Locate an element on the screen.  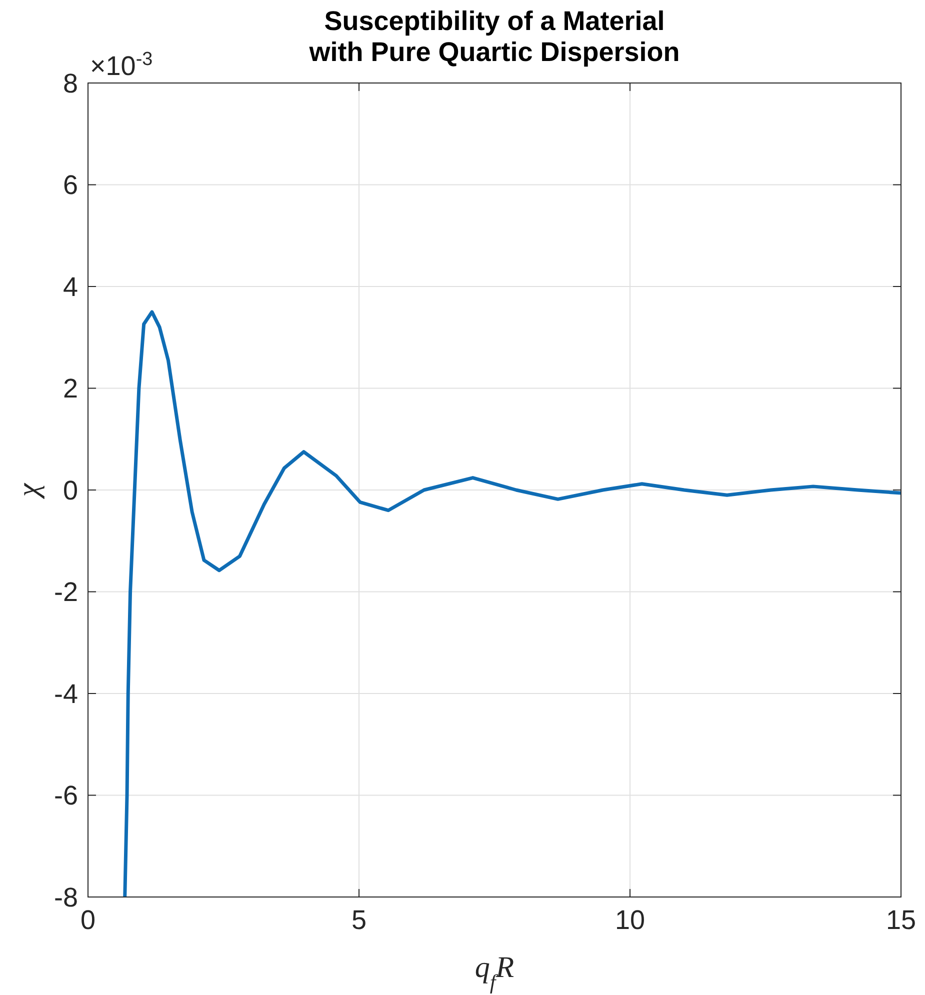
y-tick-label: -8 is located at coordinates (66, 897).